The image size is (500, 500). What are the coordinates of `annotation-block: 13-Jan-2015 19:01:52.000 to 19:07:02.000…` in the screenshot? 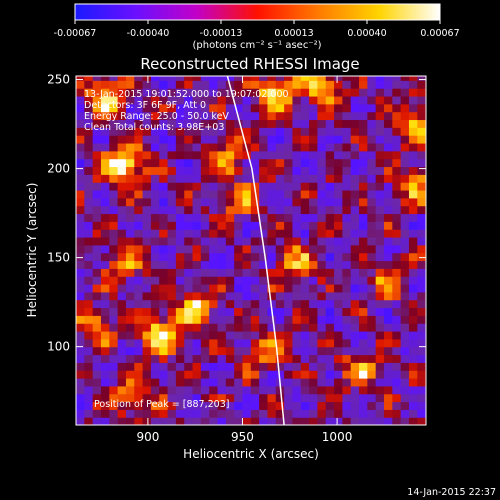 It's located at (186, 111).